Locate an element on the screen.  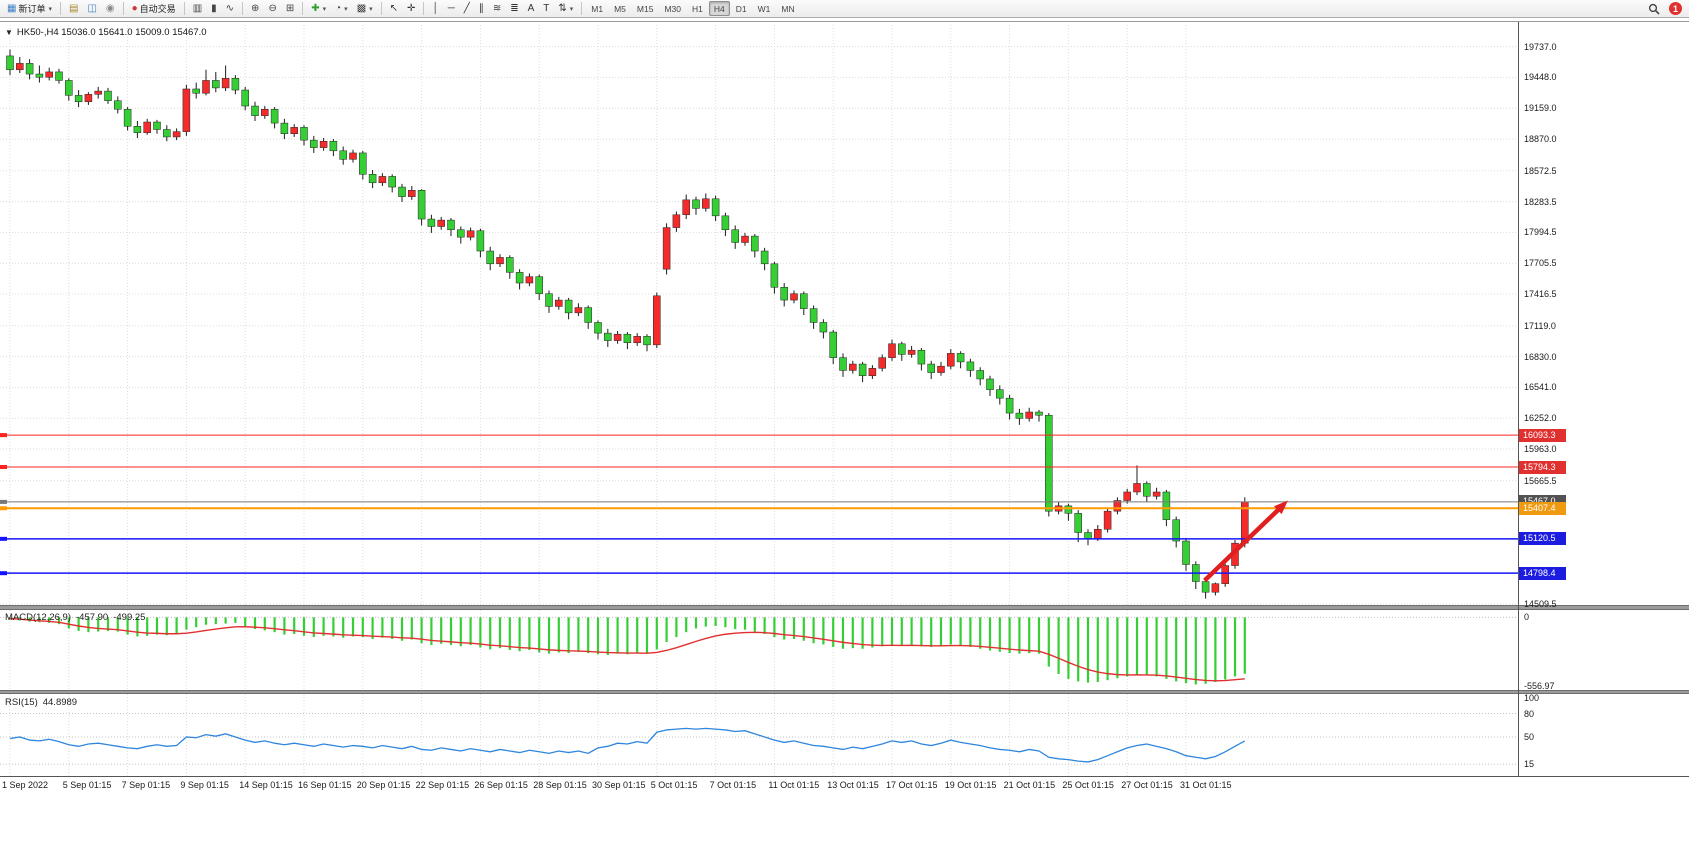
date-axis-label: 5 Oct 01:15 is located at coordinates (674, 785).